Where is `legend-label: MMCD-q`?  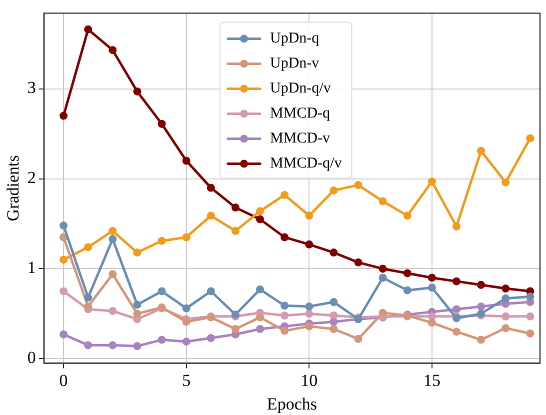
legend-label: MMCD-q is located at coordinates (300, 114).